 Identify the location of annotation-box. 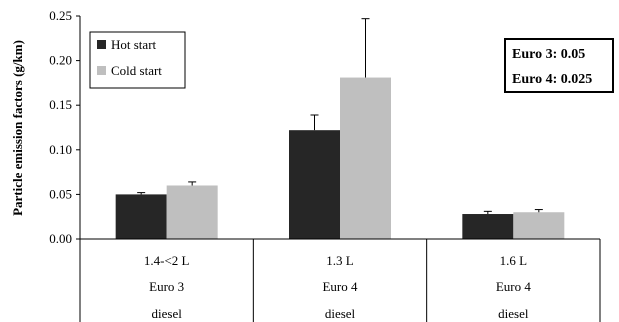
(559, 65).